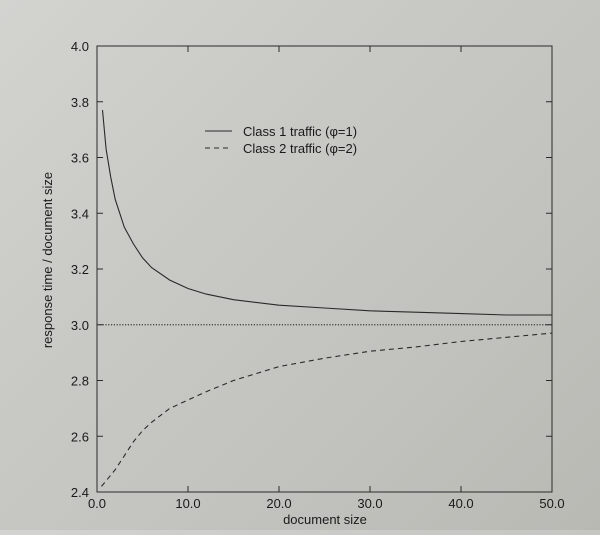 This screenshot has height=535, width=600. Describe the element at coordinates (80, 436) in the screenshot. I see `y-tick-label: 2.6` at that location.